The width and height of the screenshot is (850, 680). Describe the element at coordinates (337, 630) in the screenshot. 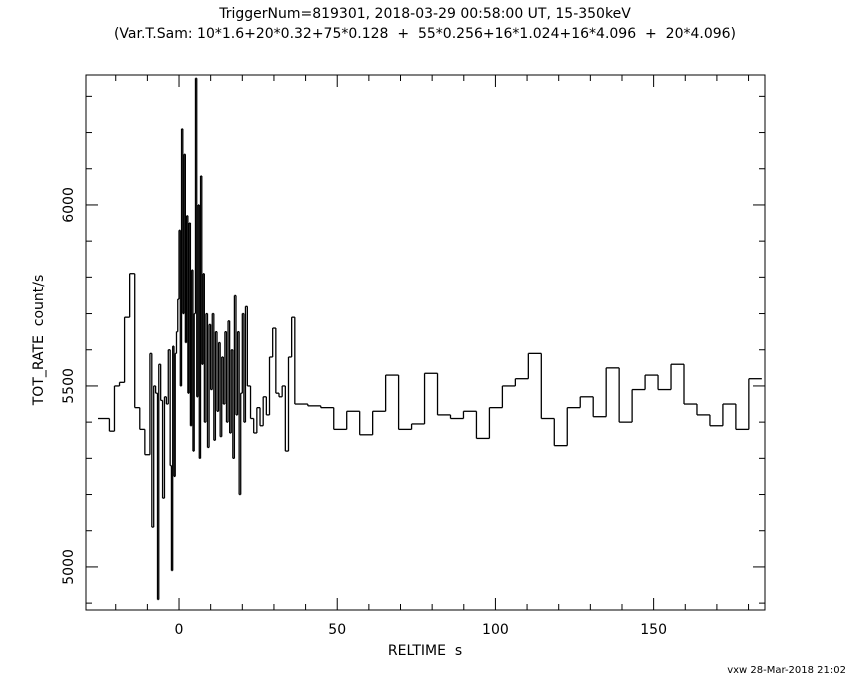

I see `x-tick-label: 50` at that location.